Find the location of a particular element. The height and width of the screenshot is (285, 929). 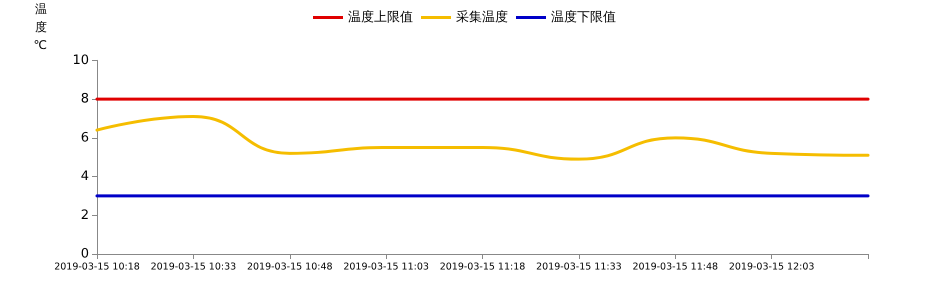

x-tick-label: 2019-03-15 10:18 is located at coordinates (97, 267).